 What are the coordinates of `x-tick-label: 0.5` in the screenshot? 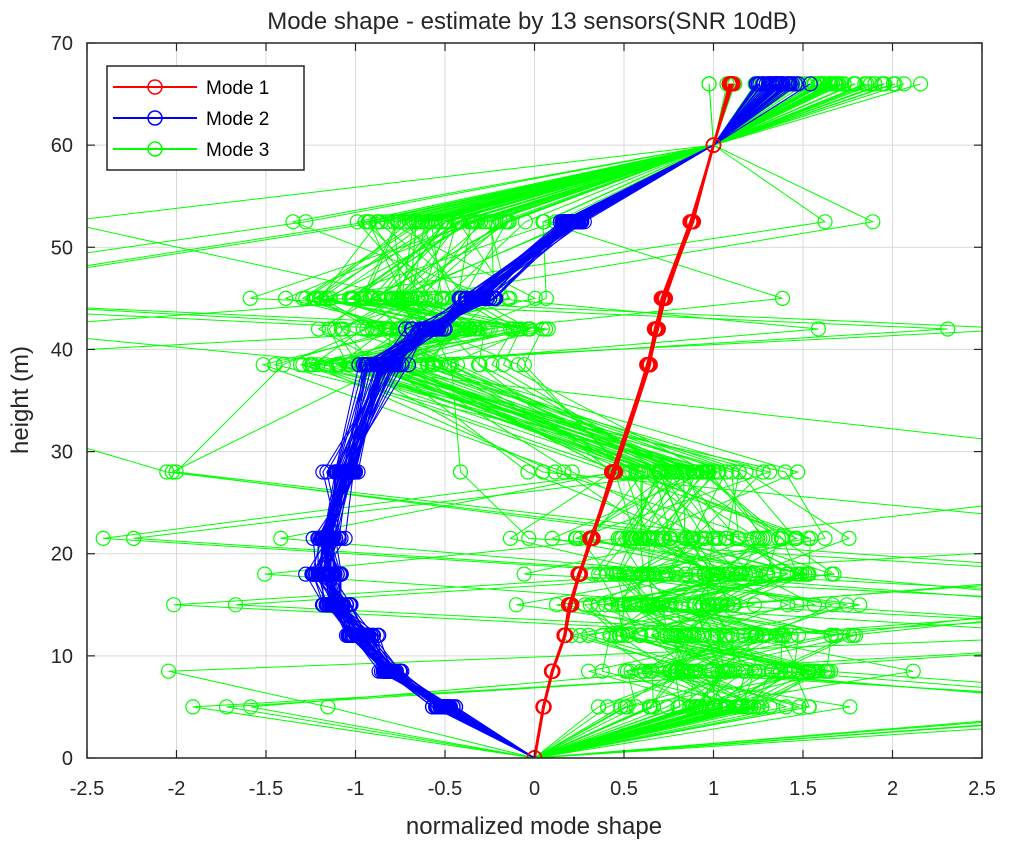 It's located at (624, 789).